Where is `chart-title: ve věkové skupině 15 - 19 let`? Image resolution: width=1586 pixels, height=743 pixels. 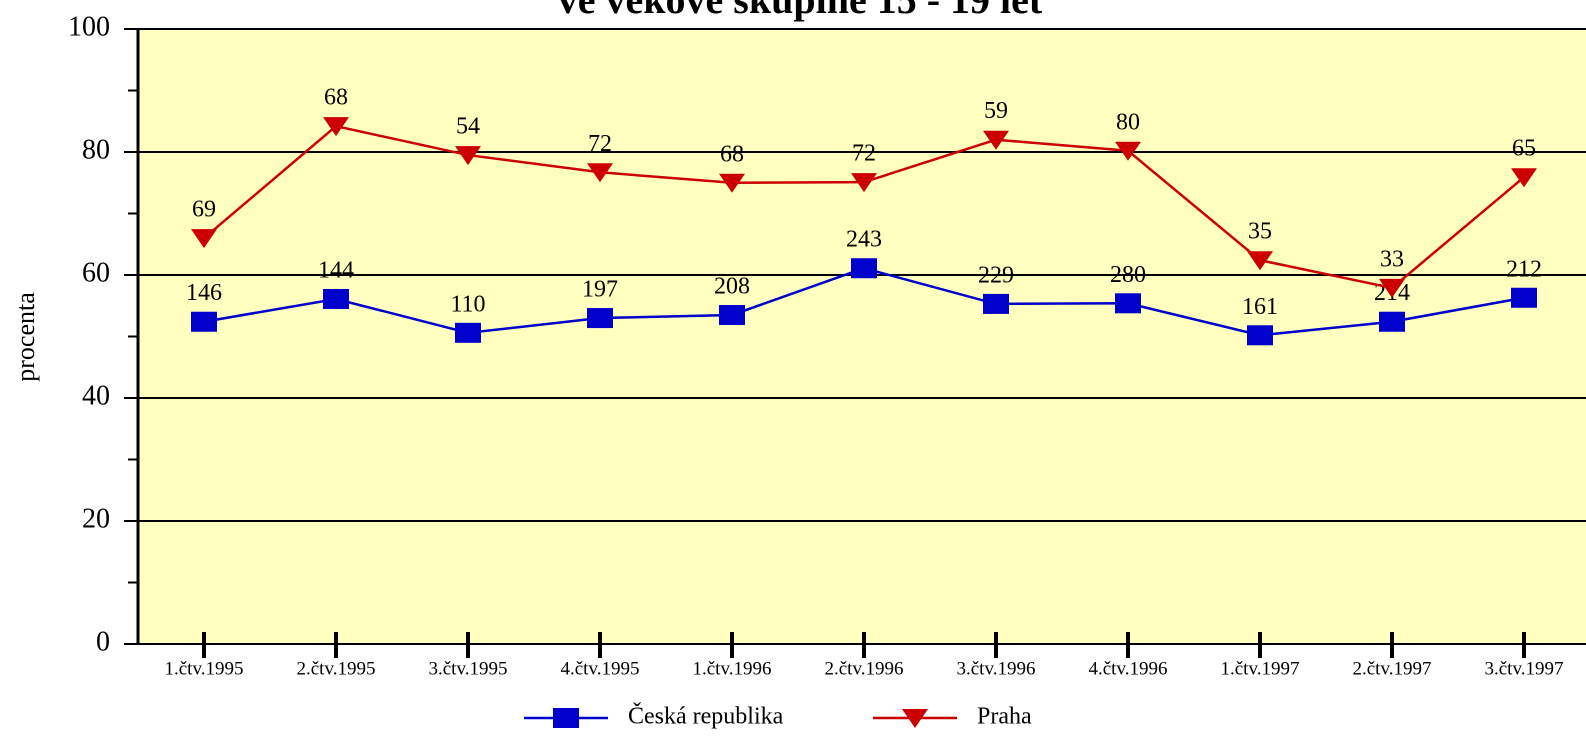
chart-title: ve věkové skupině 15 - 19 let is located at coordinates (800, 11).